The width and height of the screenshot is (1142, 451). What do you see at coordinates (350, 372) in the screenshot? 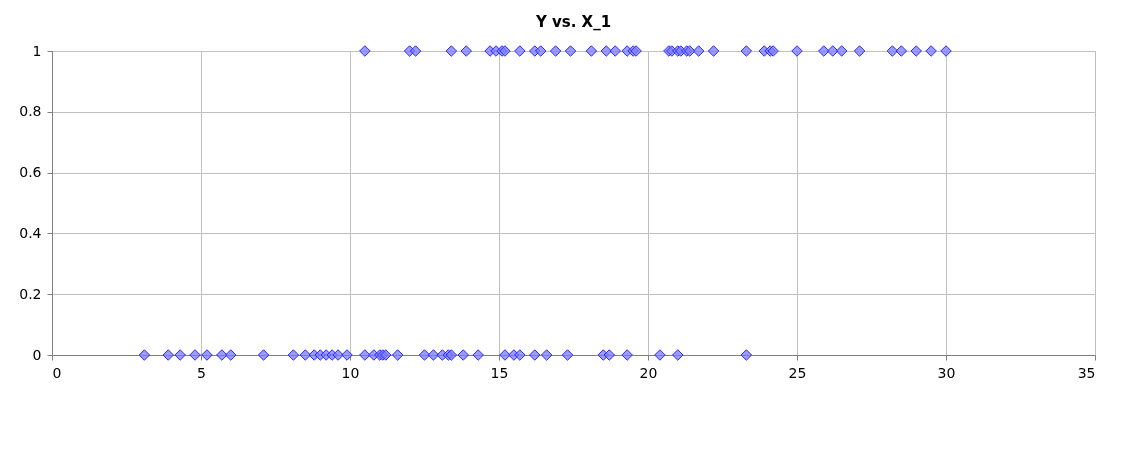
I see `x-tick-label: 10` at bounding box center [350, 372].